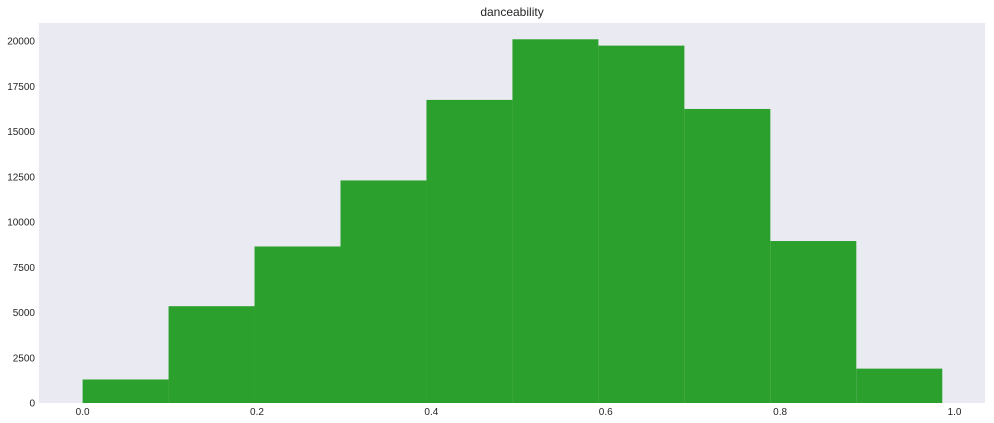 This screenshot has width=994, height=423. What do you see at coordinates (780, 412) in the screenshot?
I see `x-tick-label: 0.8` at bounding box center [780, 412].